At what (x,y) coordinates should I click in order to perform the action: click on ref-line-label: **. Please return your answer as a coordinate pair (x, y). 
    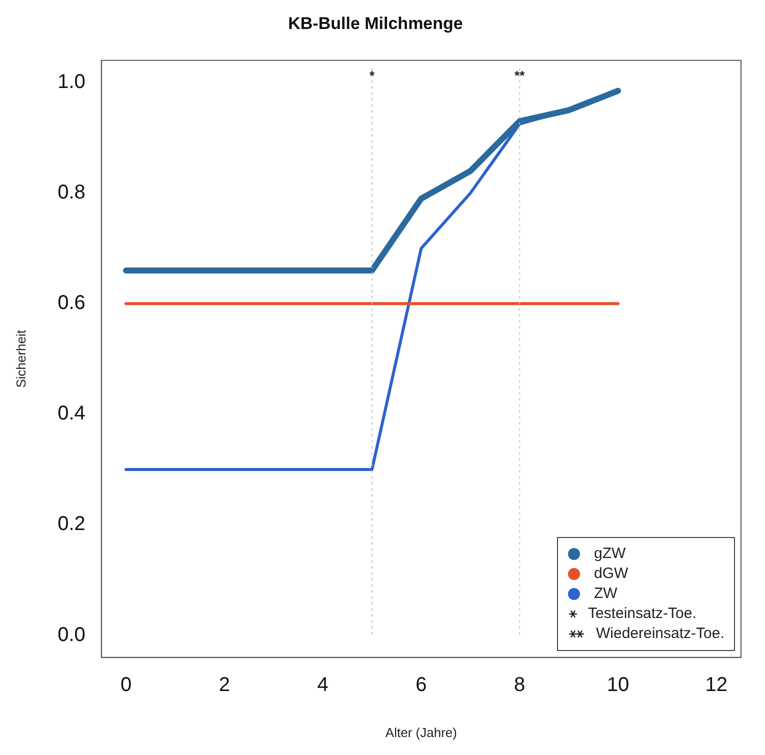
    Looking at the image, I should click on (520, 75).